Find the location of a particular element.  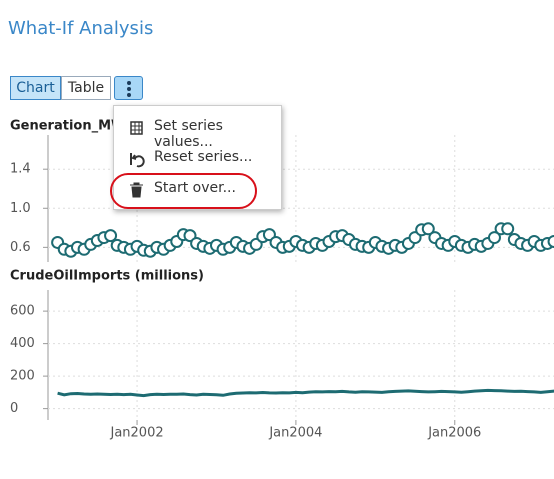

grid-icon-lines is located at coordinates (136, 128).